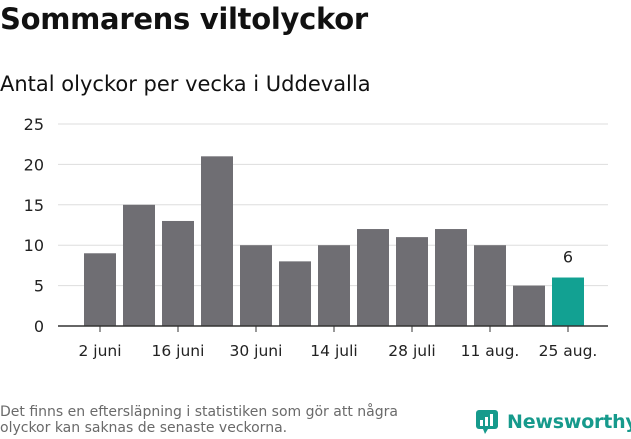 Image resolution: width=631 pixels, height=439 pixels. Describe the element at coordinates (34, 245) in the screenshot. I see `y-tick-label: 10` at that location.